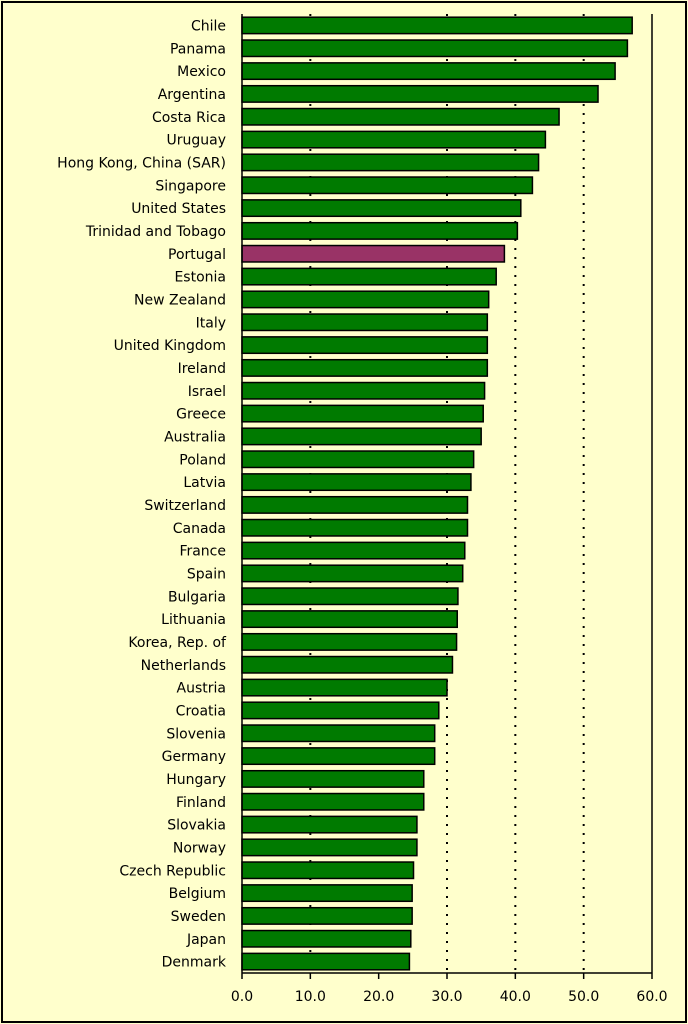 The image size is (688, 1024). I want to click on bar-italy, so click(365, 322).